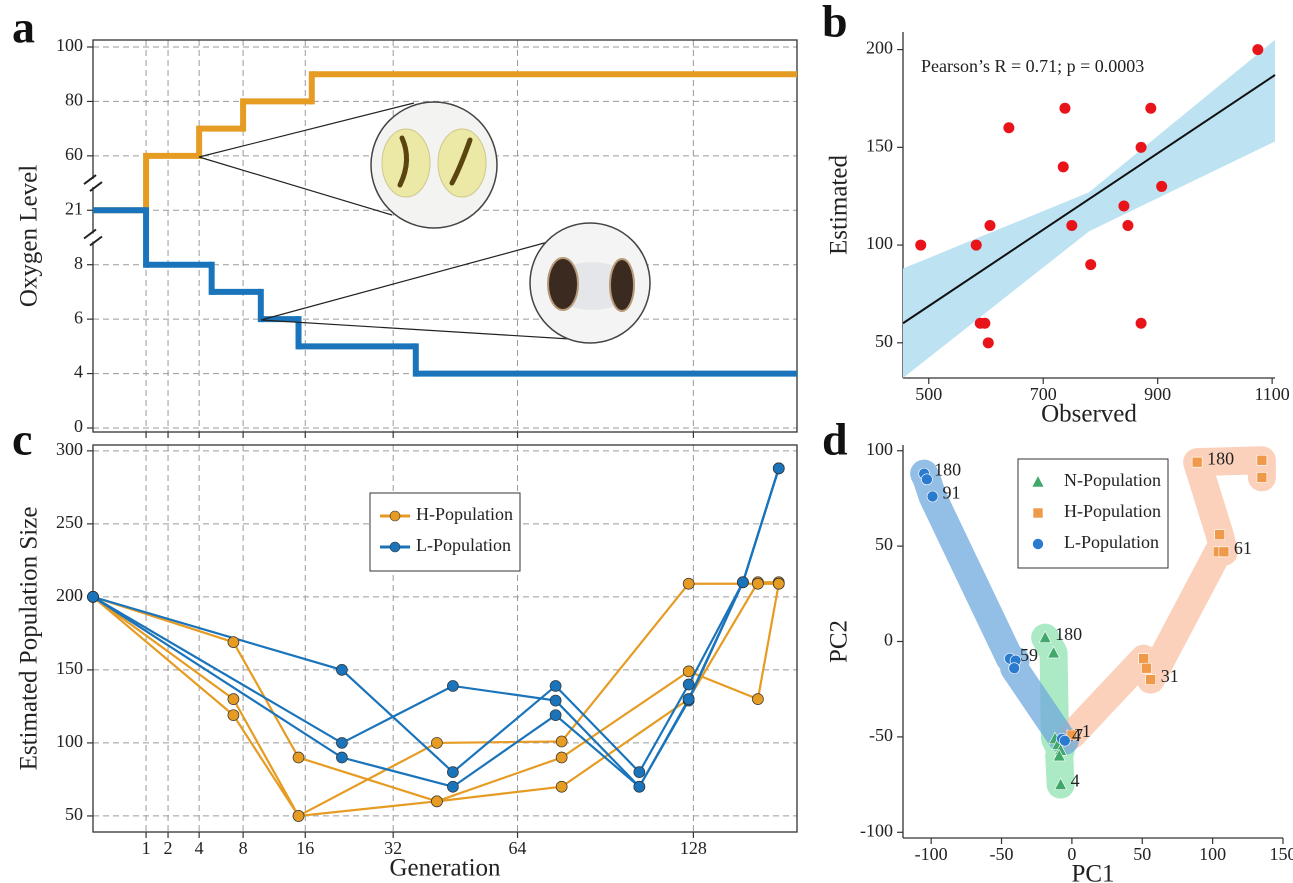 The height and width of the screenshot is (883, 1293). What do you see at coordinates (78, 317) in the screenshot?
I see `y-tick-label: 6` at bounding box center [78, 317].